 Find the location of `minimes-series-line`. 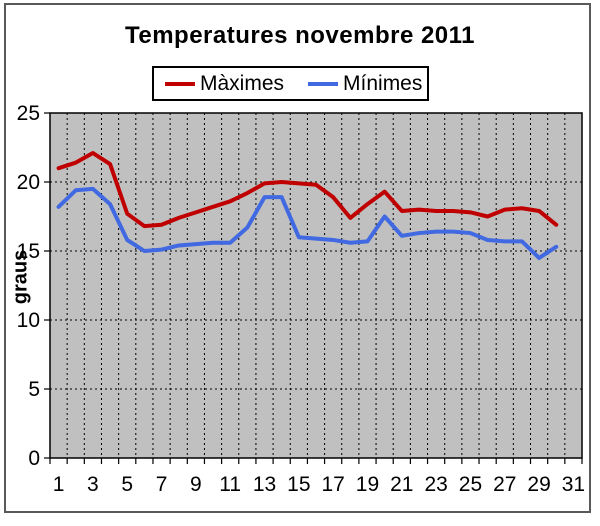

minimes-series-line is located at coordinates (307, 223).